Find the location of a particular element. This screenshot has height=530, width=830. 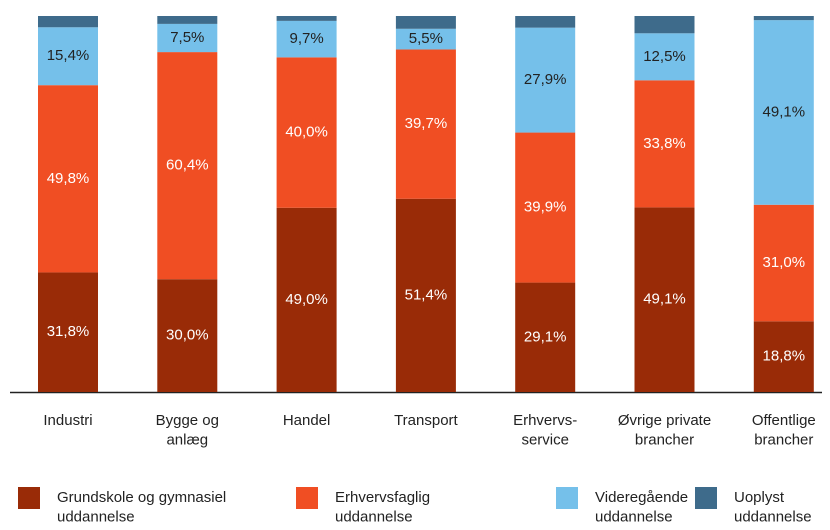

data-label: 27,9% is located at coordinates (545, 79).